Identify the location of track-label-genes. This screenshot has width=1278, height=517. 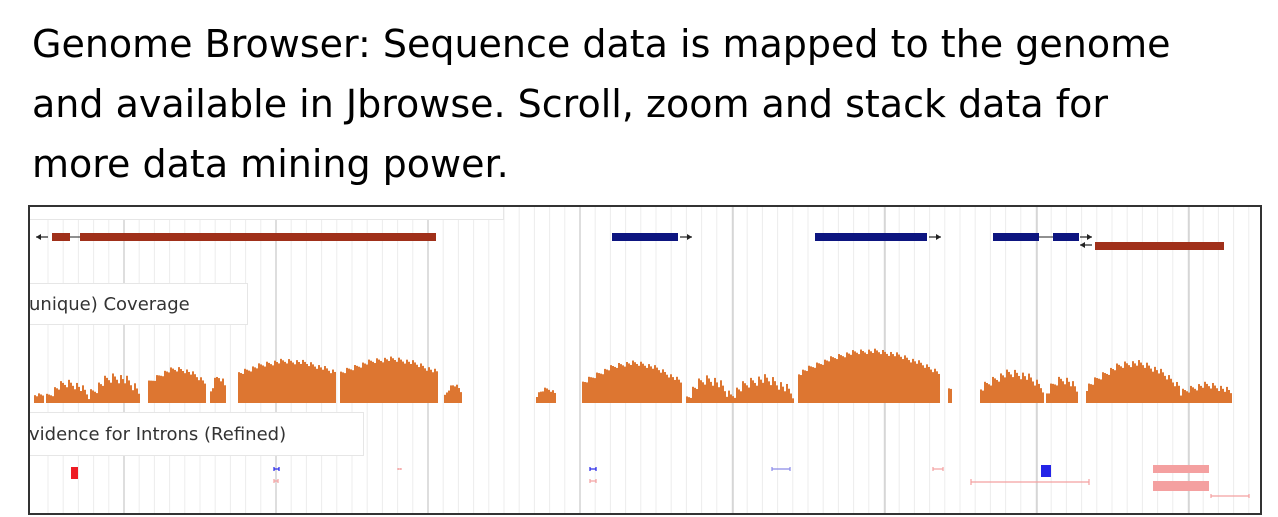
(267, 213).